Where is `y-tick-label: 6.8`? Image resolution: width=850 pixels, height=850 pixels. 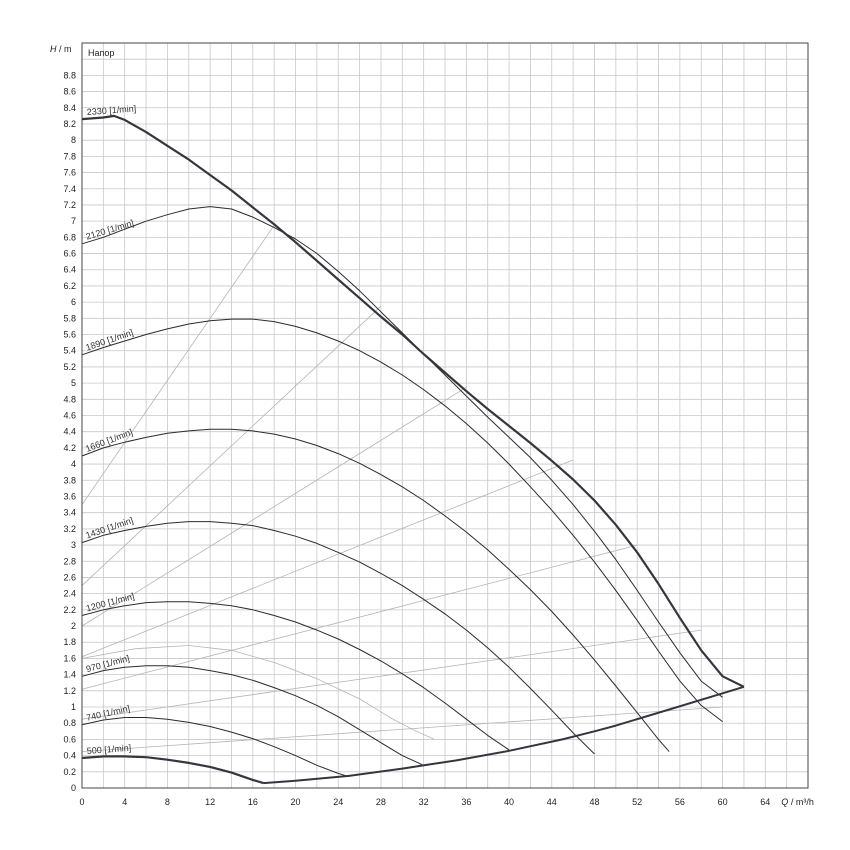 y-tick-label: 6.8 is located at coordinates (69, 237).